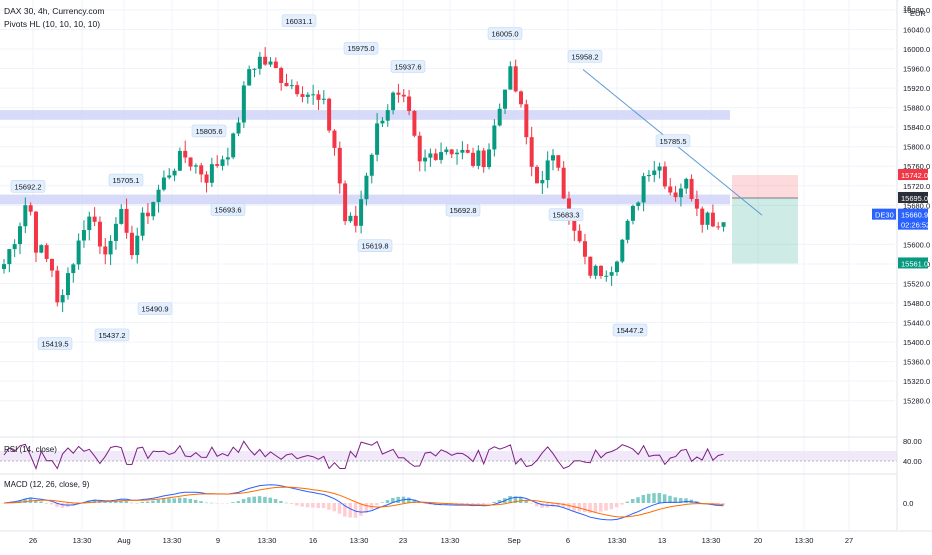 The image size is (932, 555). What do you see at coordinates (918, 13) in the screenshot?
I see `currency-label: EUR` at bounding box center [918, 13].